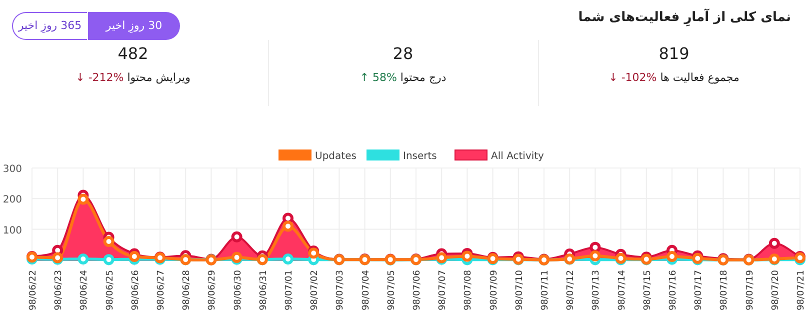 This screenshot has width=811, height=326. I want to click on x-tick-label: 98/06/26, so click(135, 290).